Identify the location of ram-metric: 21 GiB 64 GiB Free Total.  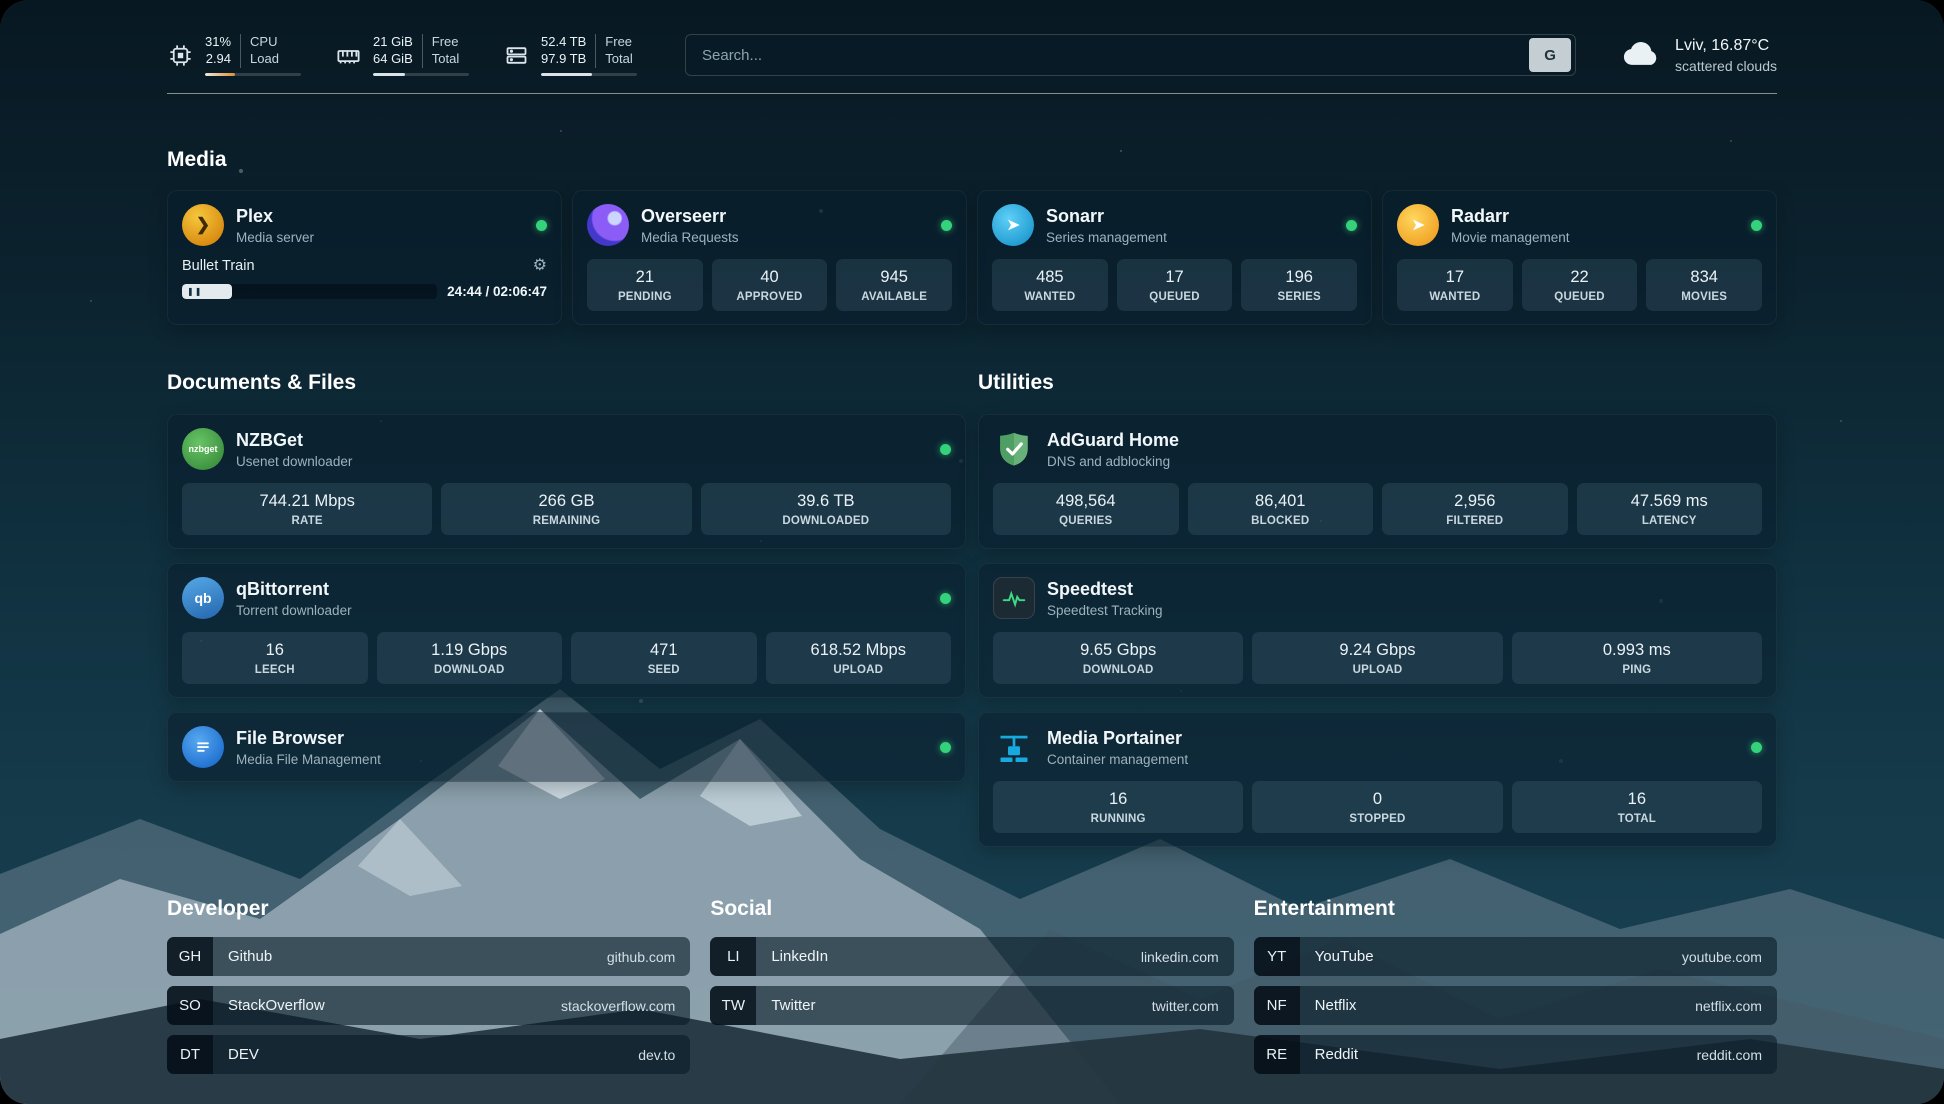
(402, 55).